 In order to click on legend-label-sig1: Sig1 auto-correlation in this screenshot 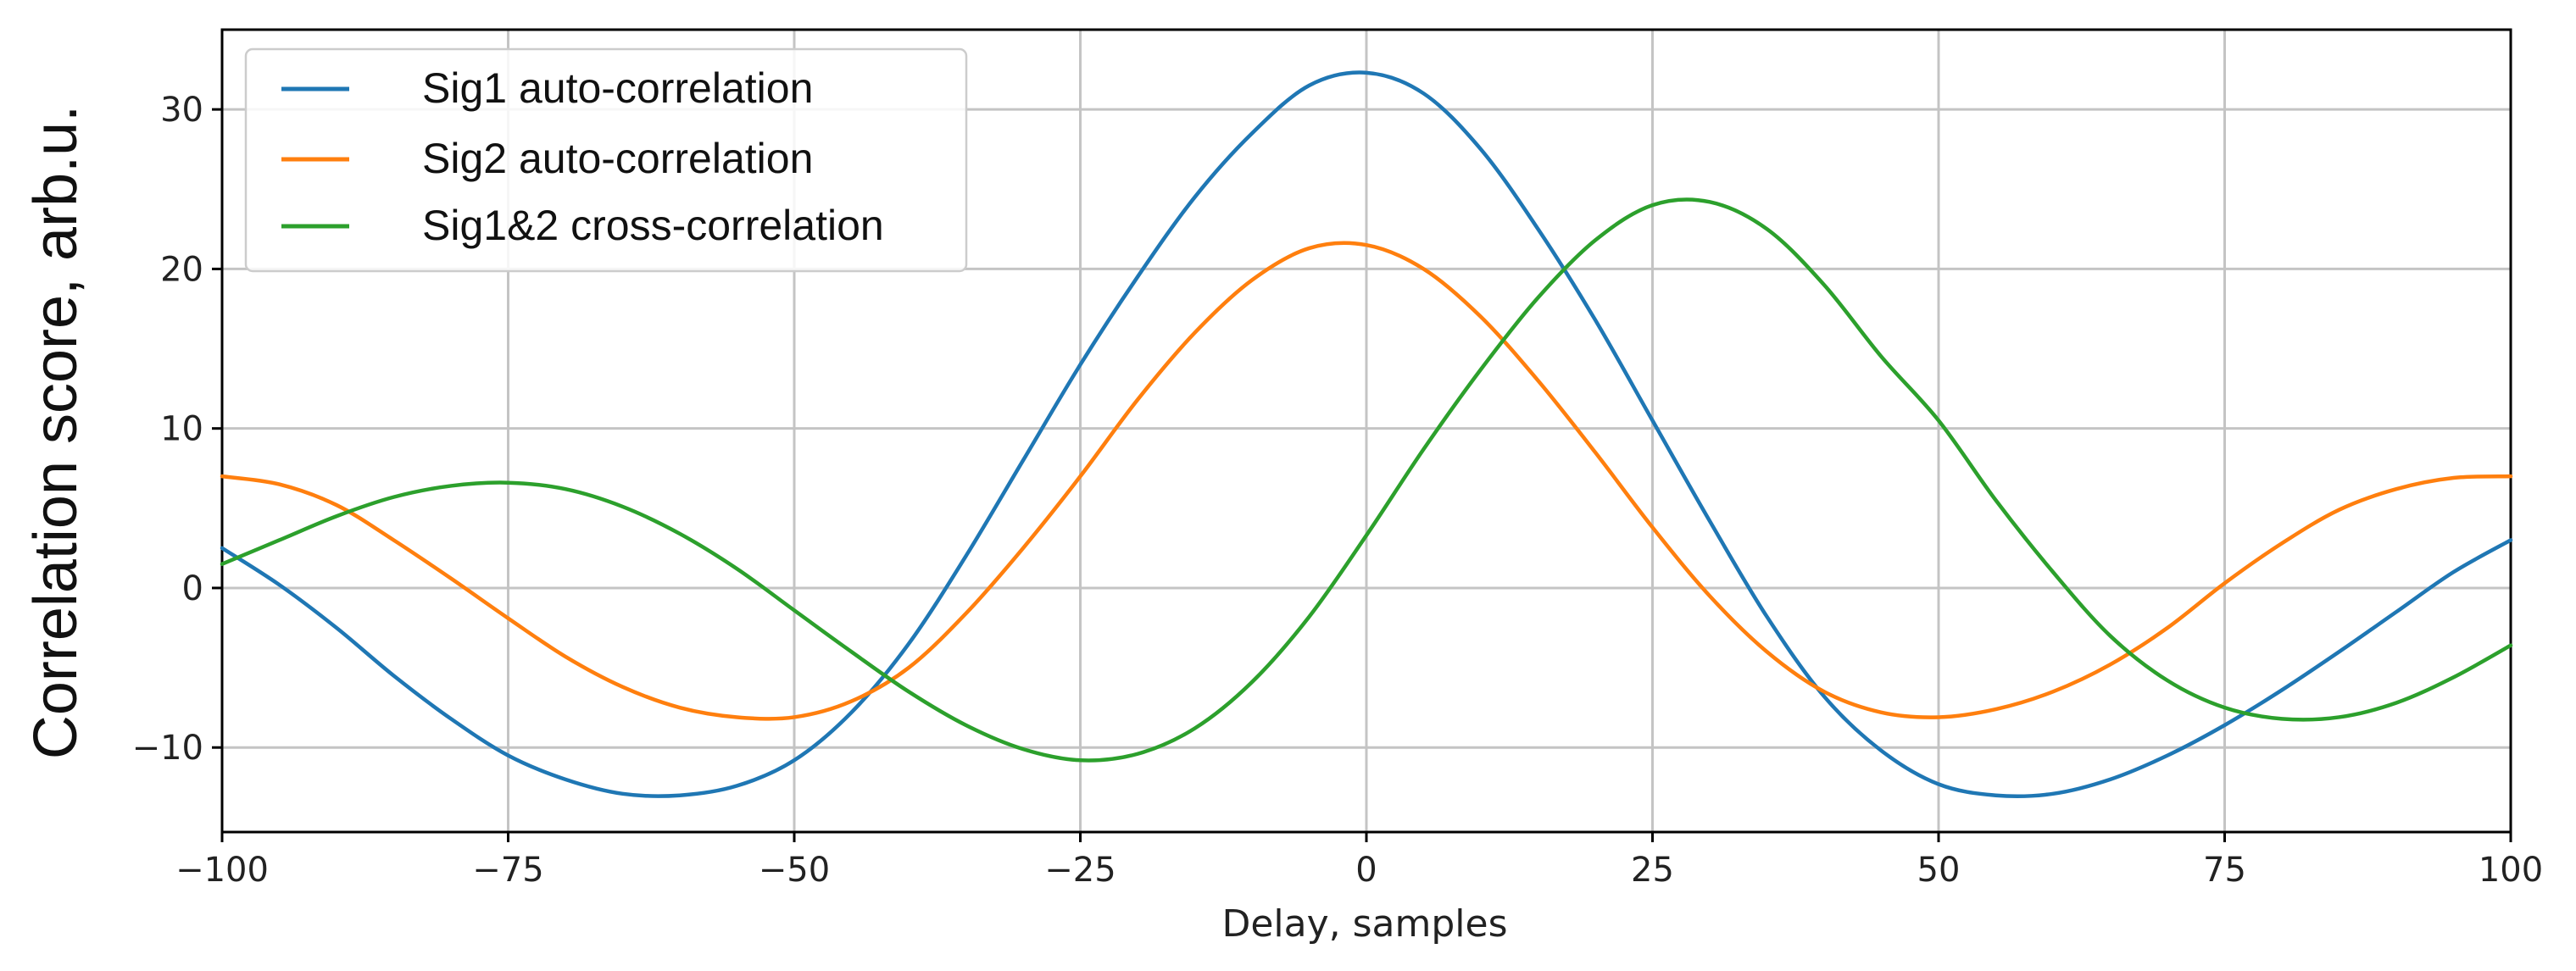, I will do `click(617, 88)`.